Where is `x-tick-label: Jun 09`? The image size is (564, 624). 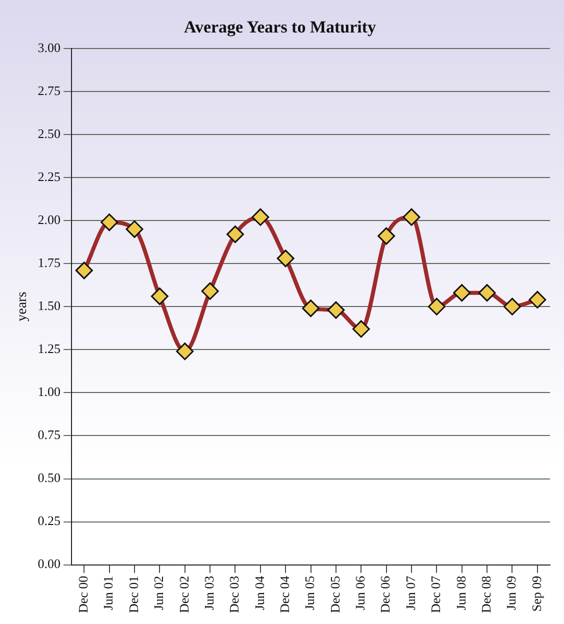
x-tick-label: Jun 09 is located at coordinates (511, 593).